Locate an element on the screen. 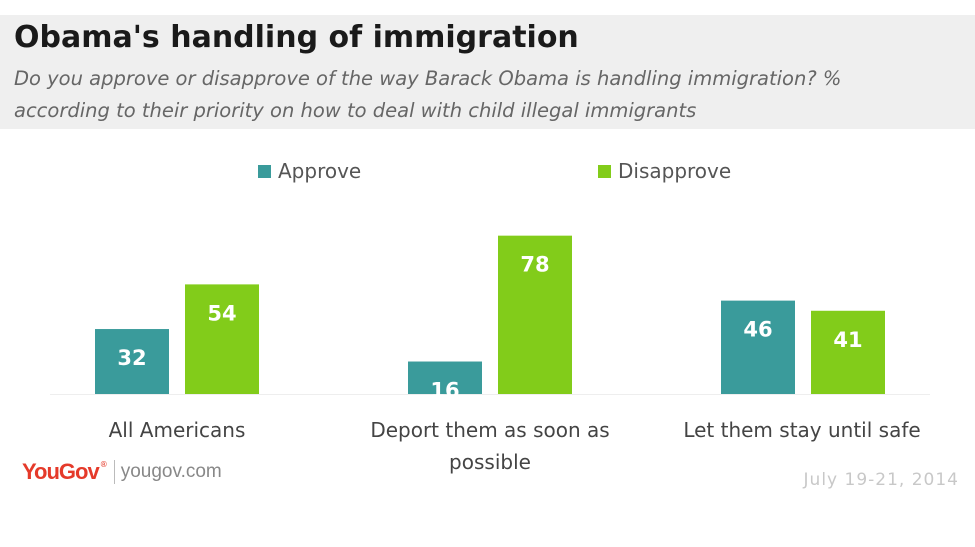 Image resolution: width=975 pixels, height=547 pixels. yougov-logo: YouGov ® yougov.com is located at coordinates (122, 472).